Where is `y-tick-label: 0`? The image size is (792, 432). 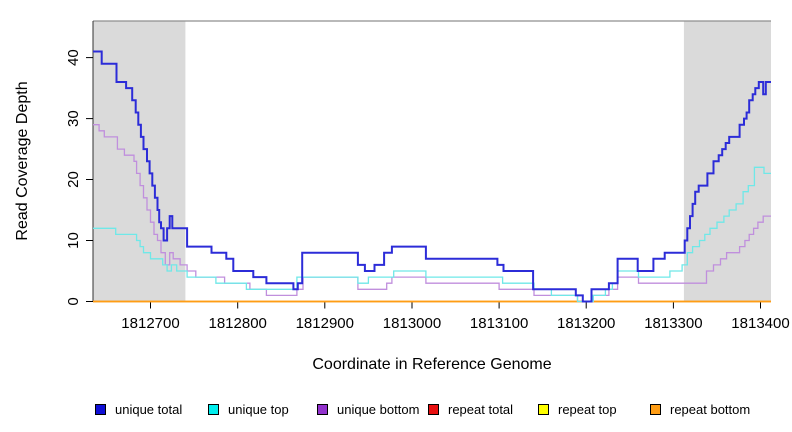 y-tick-label: 0 is located at coordinates (73, 301).